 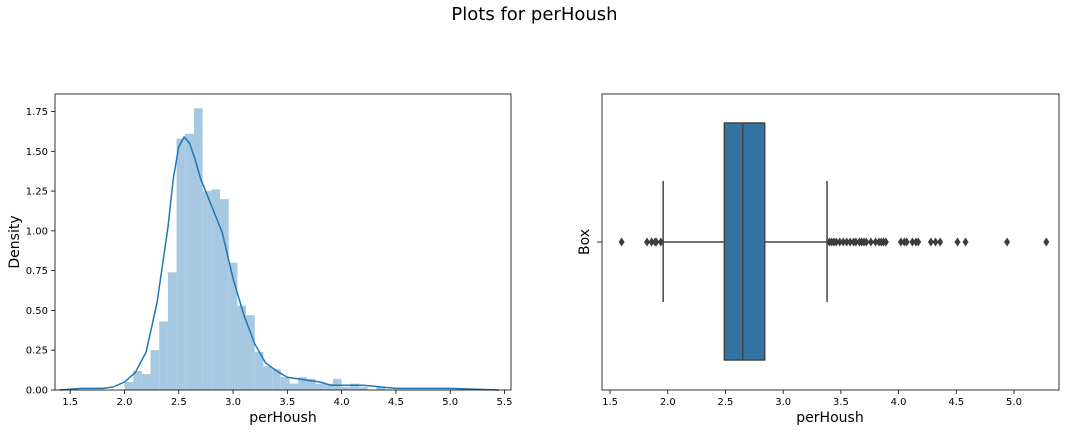 I want to click on right-x-ticks: 1.5 2.0 2.5 3.0 3.5 4.0 4.5 5.0, so click(x=812, y=399).